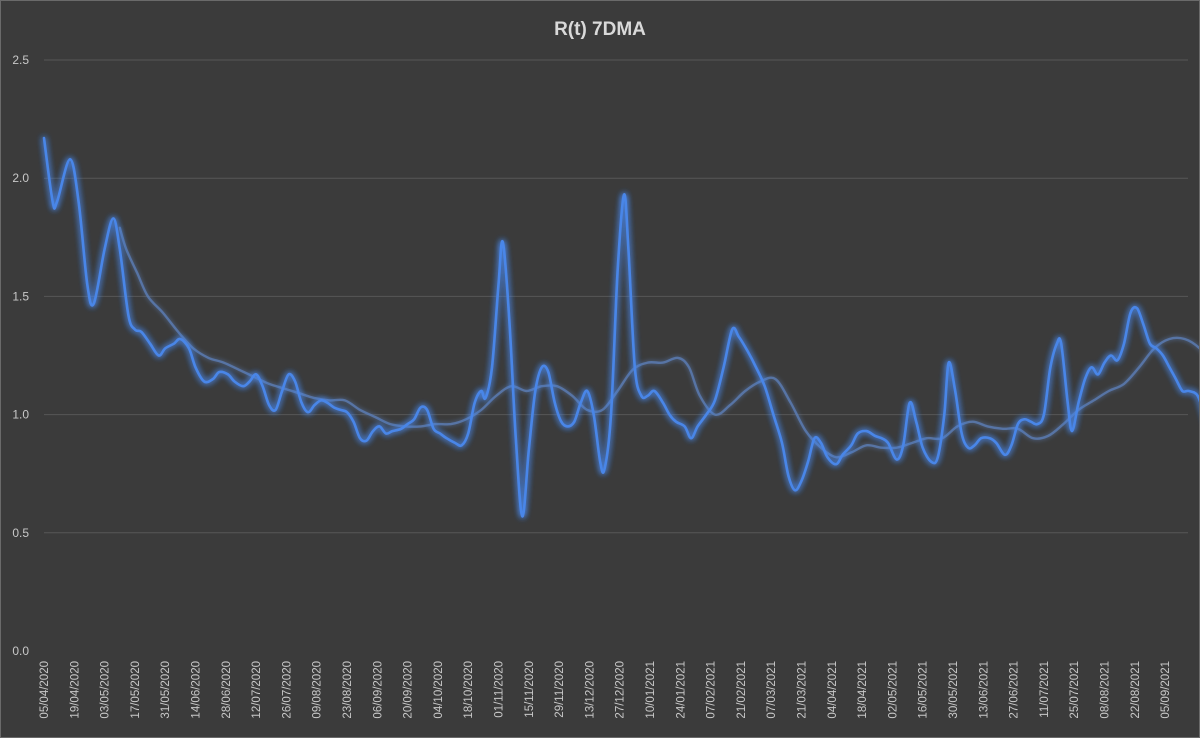 This screenshot has height=738, width=1200. I want to click on x-tick-label: 13/12/2020, so click(590, 690).